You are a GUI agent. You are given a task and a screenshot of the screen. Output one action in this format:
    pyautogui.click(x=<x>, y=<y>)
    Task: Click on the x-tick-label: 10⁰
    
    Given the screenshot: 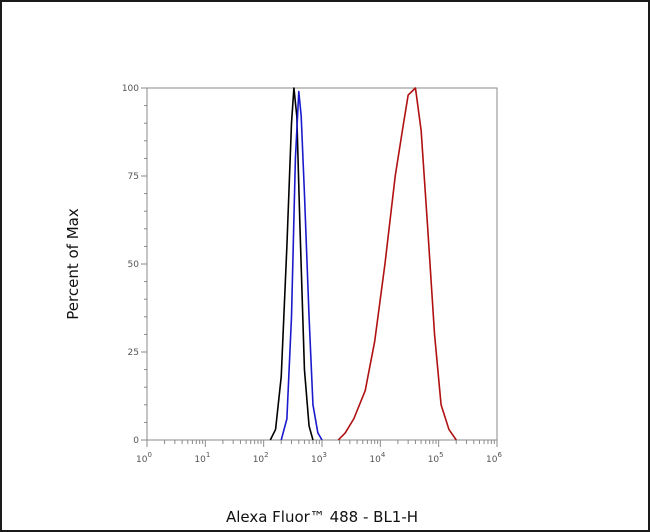 What is the action you would take?
    pyautogui.click(x=144, y=458)
    